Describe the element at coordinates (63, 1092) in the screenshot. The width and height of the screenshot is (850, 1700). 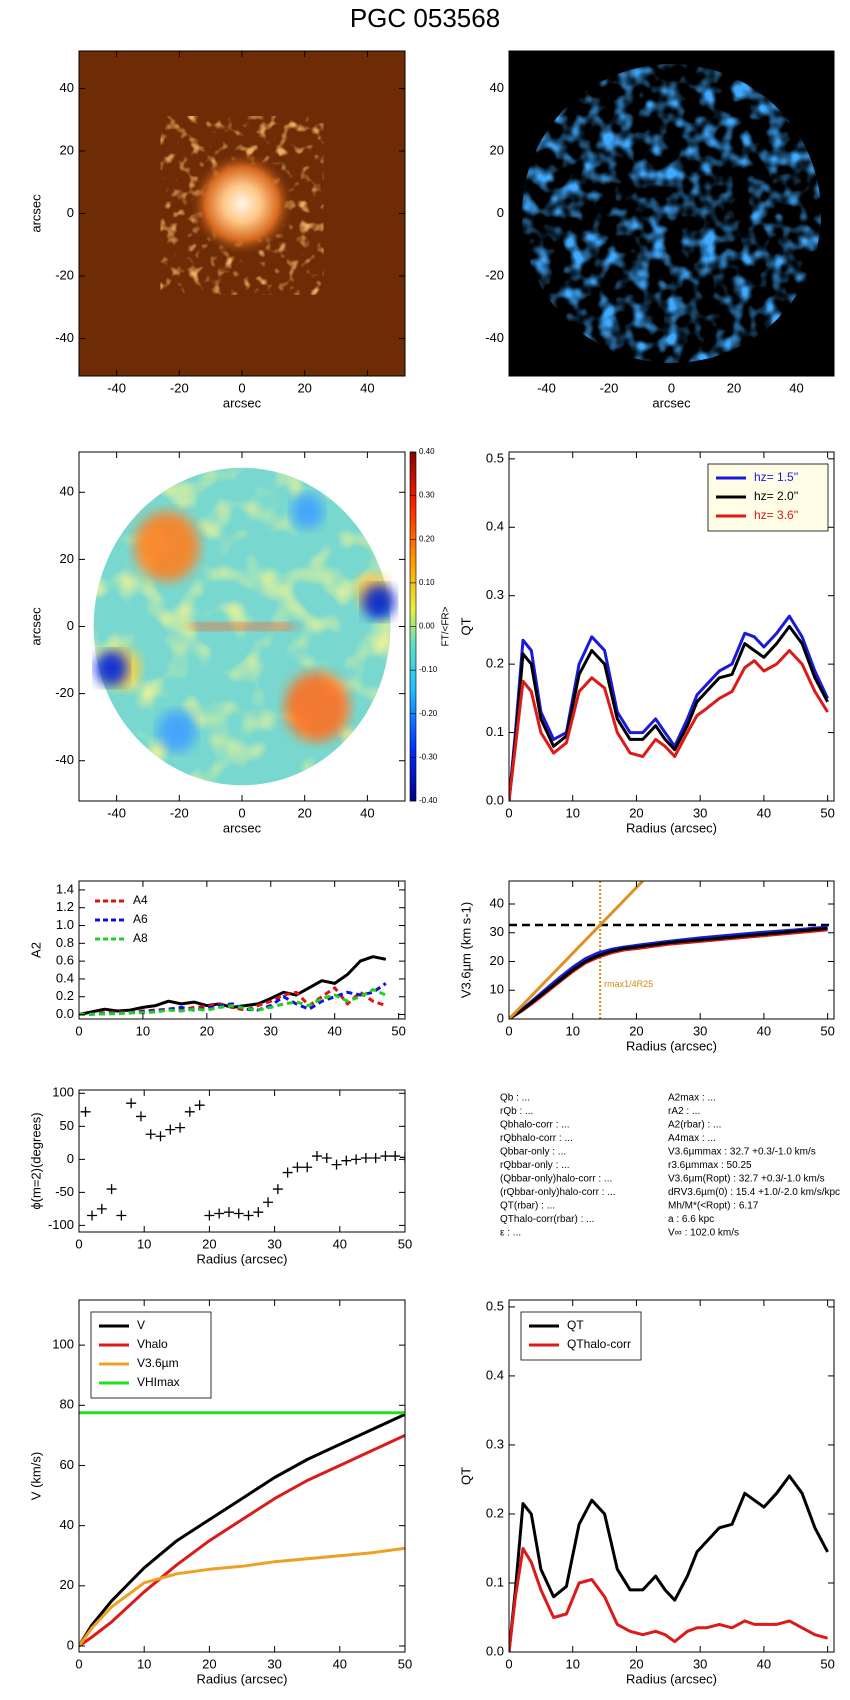
I see `y-tick-label: 100` at that location.